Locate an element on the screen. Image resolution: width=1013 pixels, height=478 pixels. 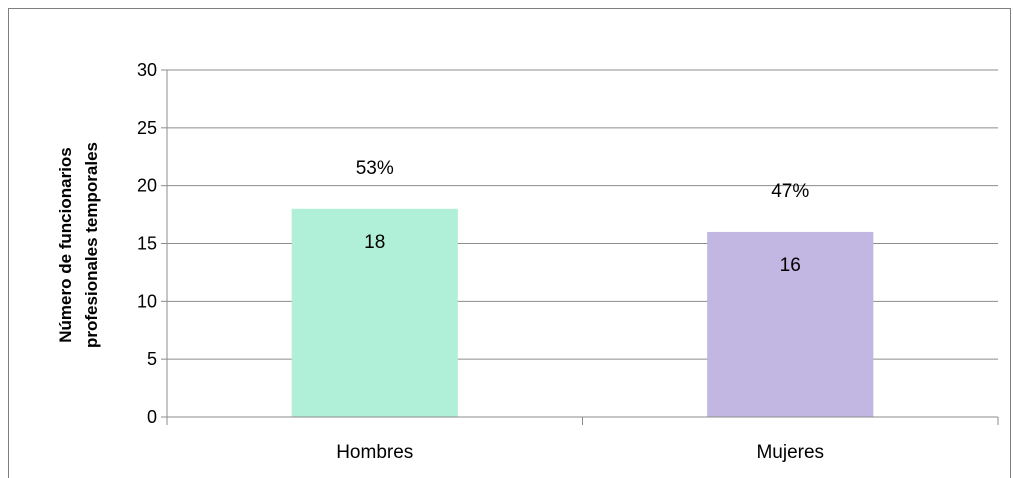
y-axis-title-line-2: profesionales temporales is located at coordinates (91, 245).